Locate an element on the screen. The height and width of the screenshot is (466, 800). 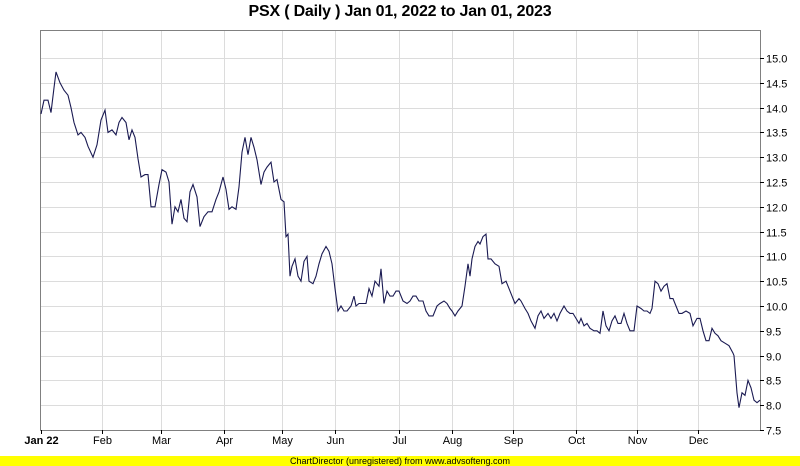
y-tick-label: 11.0 is located at coordinates (776, 258).